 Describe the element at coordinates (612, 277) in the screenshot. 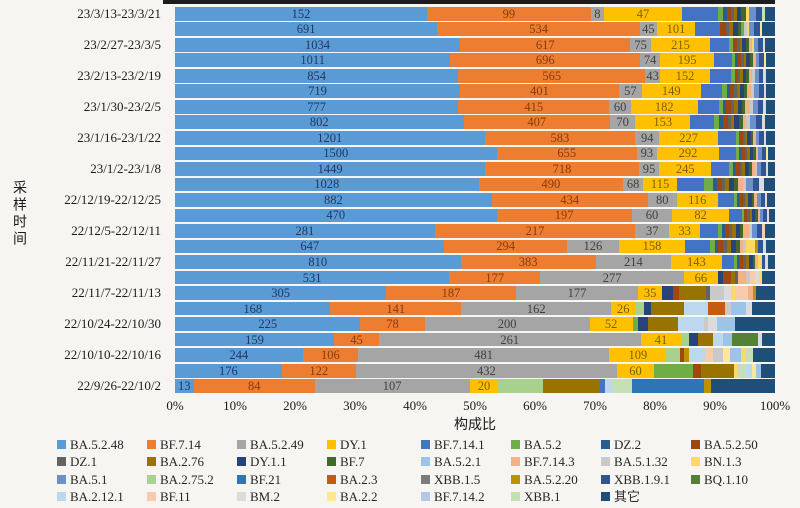

I see `bar-segment-BA.5.2.49: 277` at that location.